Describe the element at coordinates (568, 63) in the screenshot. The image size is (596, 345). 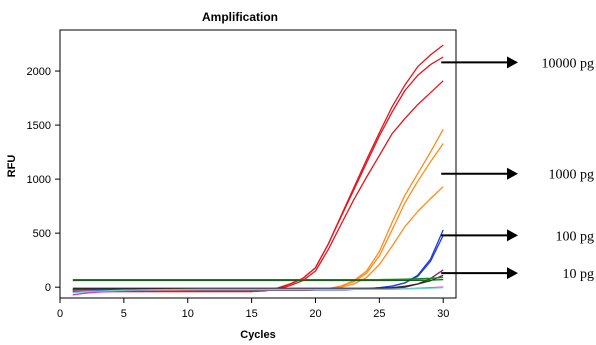
I see `annotation-label: 10000 pg` at that location.